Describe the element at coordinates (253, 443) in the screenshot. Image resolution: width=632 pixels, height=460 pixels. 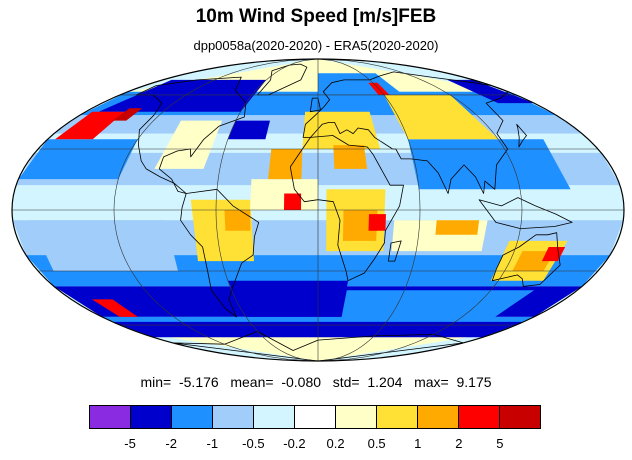
I see `colorbar-label: -0.5` at that location.